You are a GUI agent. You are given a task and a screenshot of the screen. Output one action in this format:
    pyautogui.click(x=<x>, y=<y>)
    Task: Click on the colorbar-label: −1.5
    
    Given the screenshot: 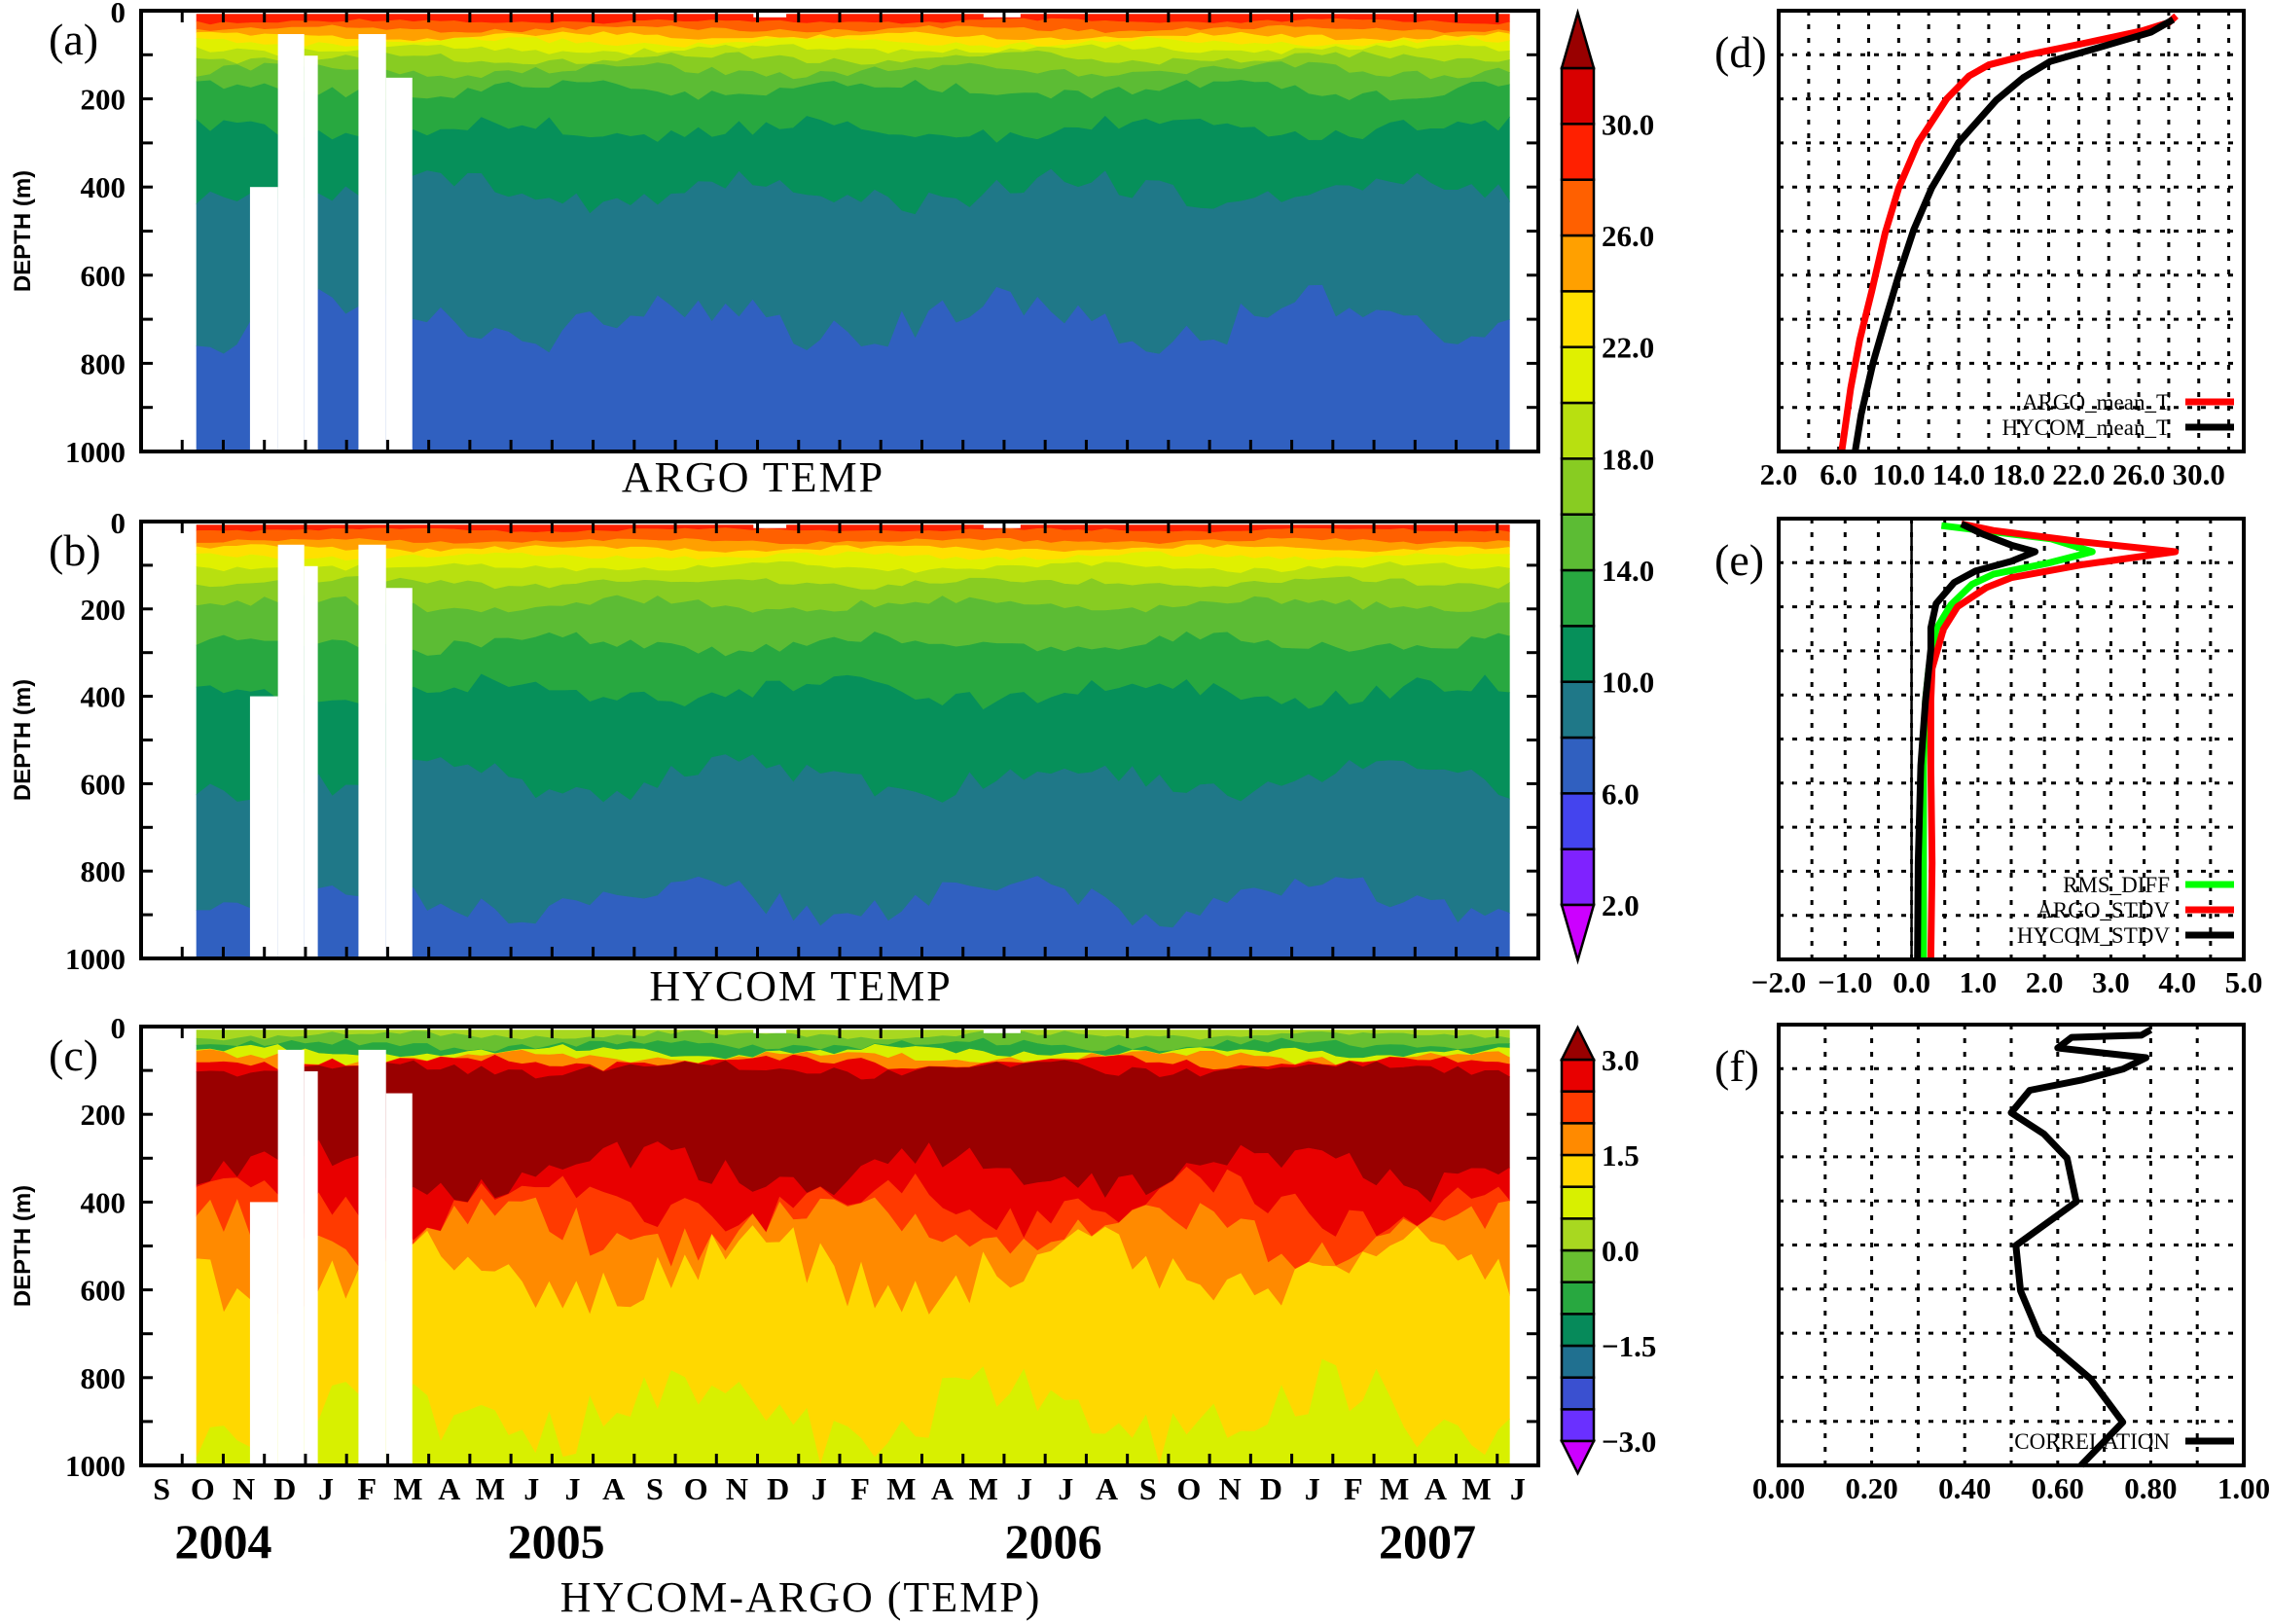 What is the action you would take?
    pyautogui.click(x=1629, y=1346)
    